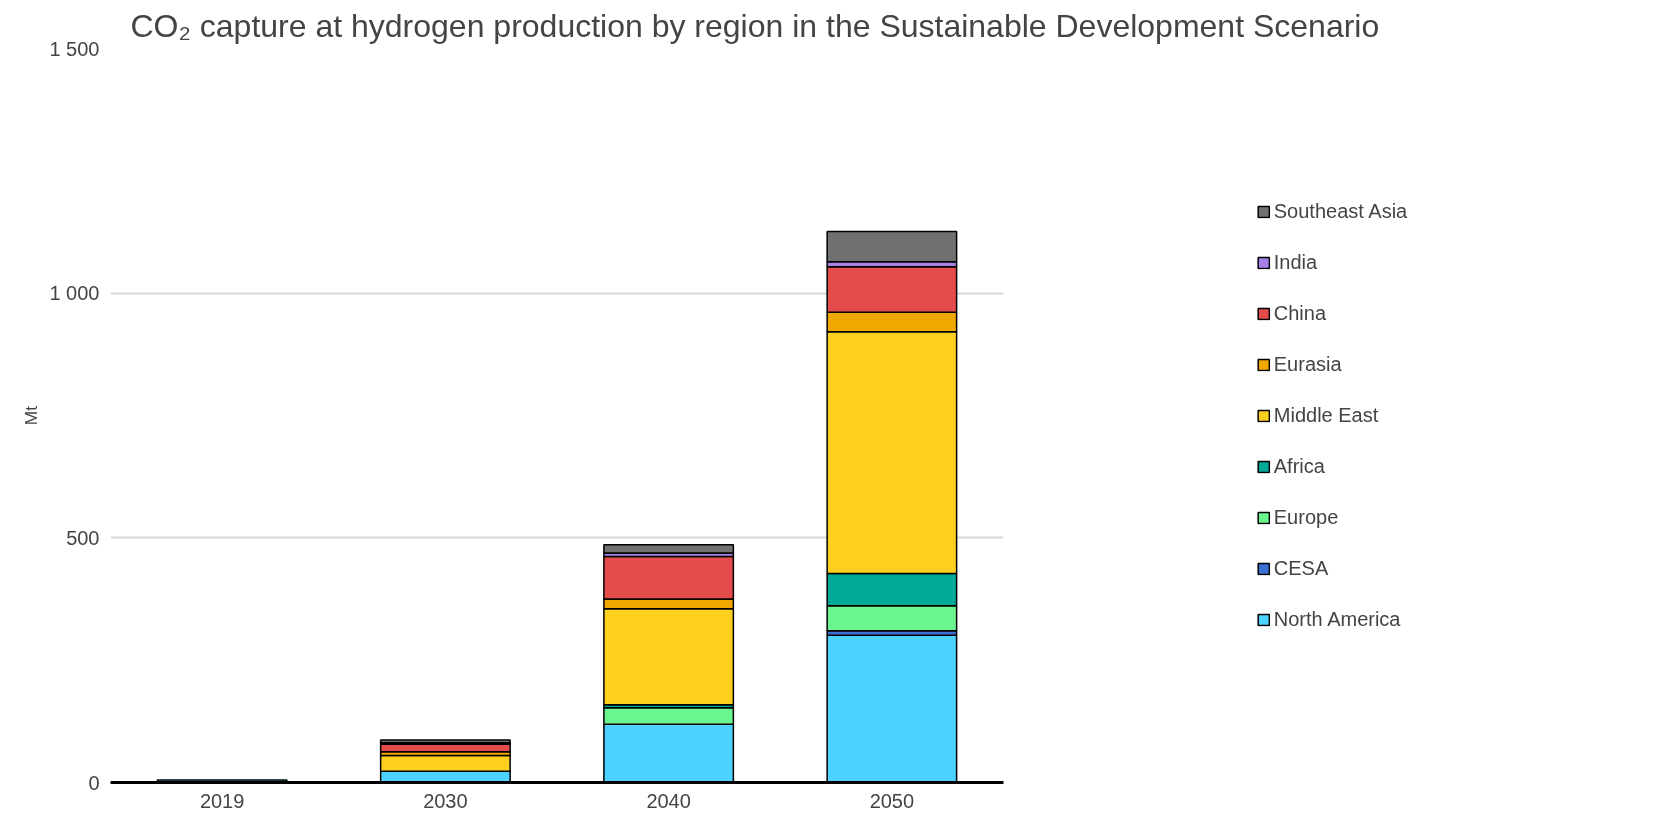  I want to click on legend-label: Southeast Asia, so click(1340, 211).